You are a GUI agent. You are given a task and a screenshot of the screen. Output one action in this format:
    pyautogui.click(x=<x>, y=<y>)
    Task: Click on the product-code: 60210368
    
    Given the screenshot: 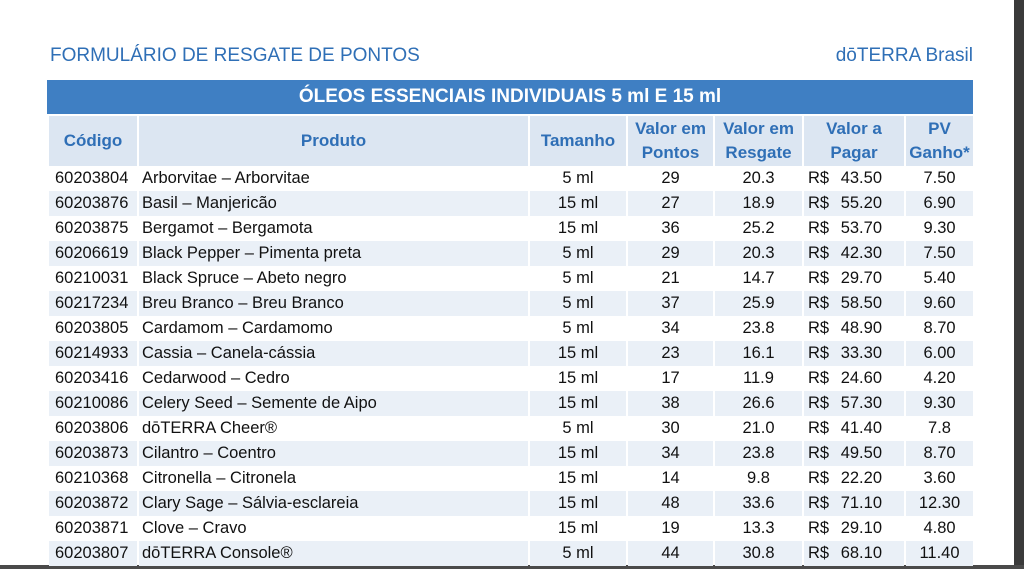 What is the action you would take?
    pyautogui.click(x=92, y=478)
    